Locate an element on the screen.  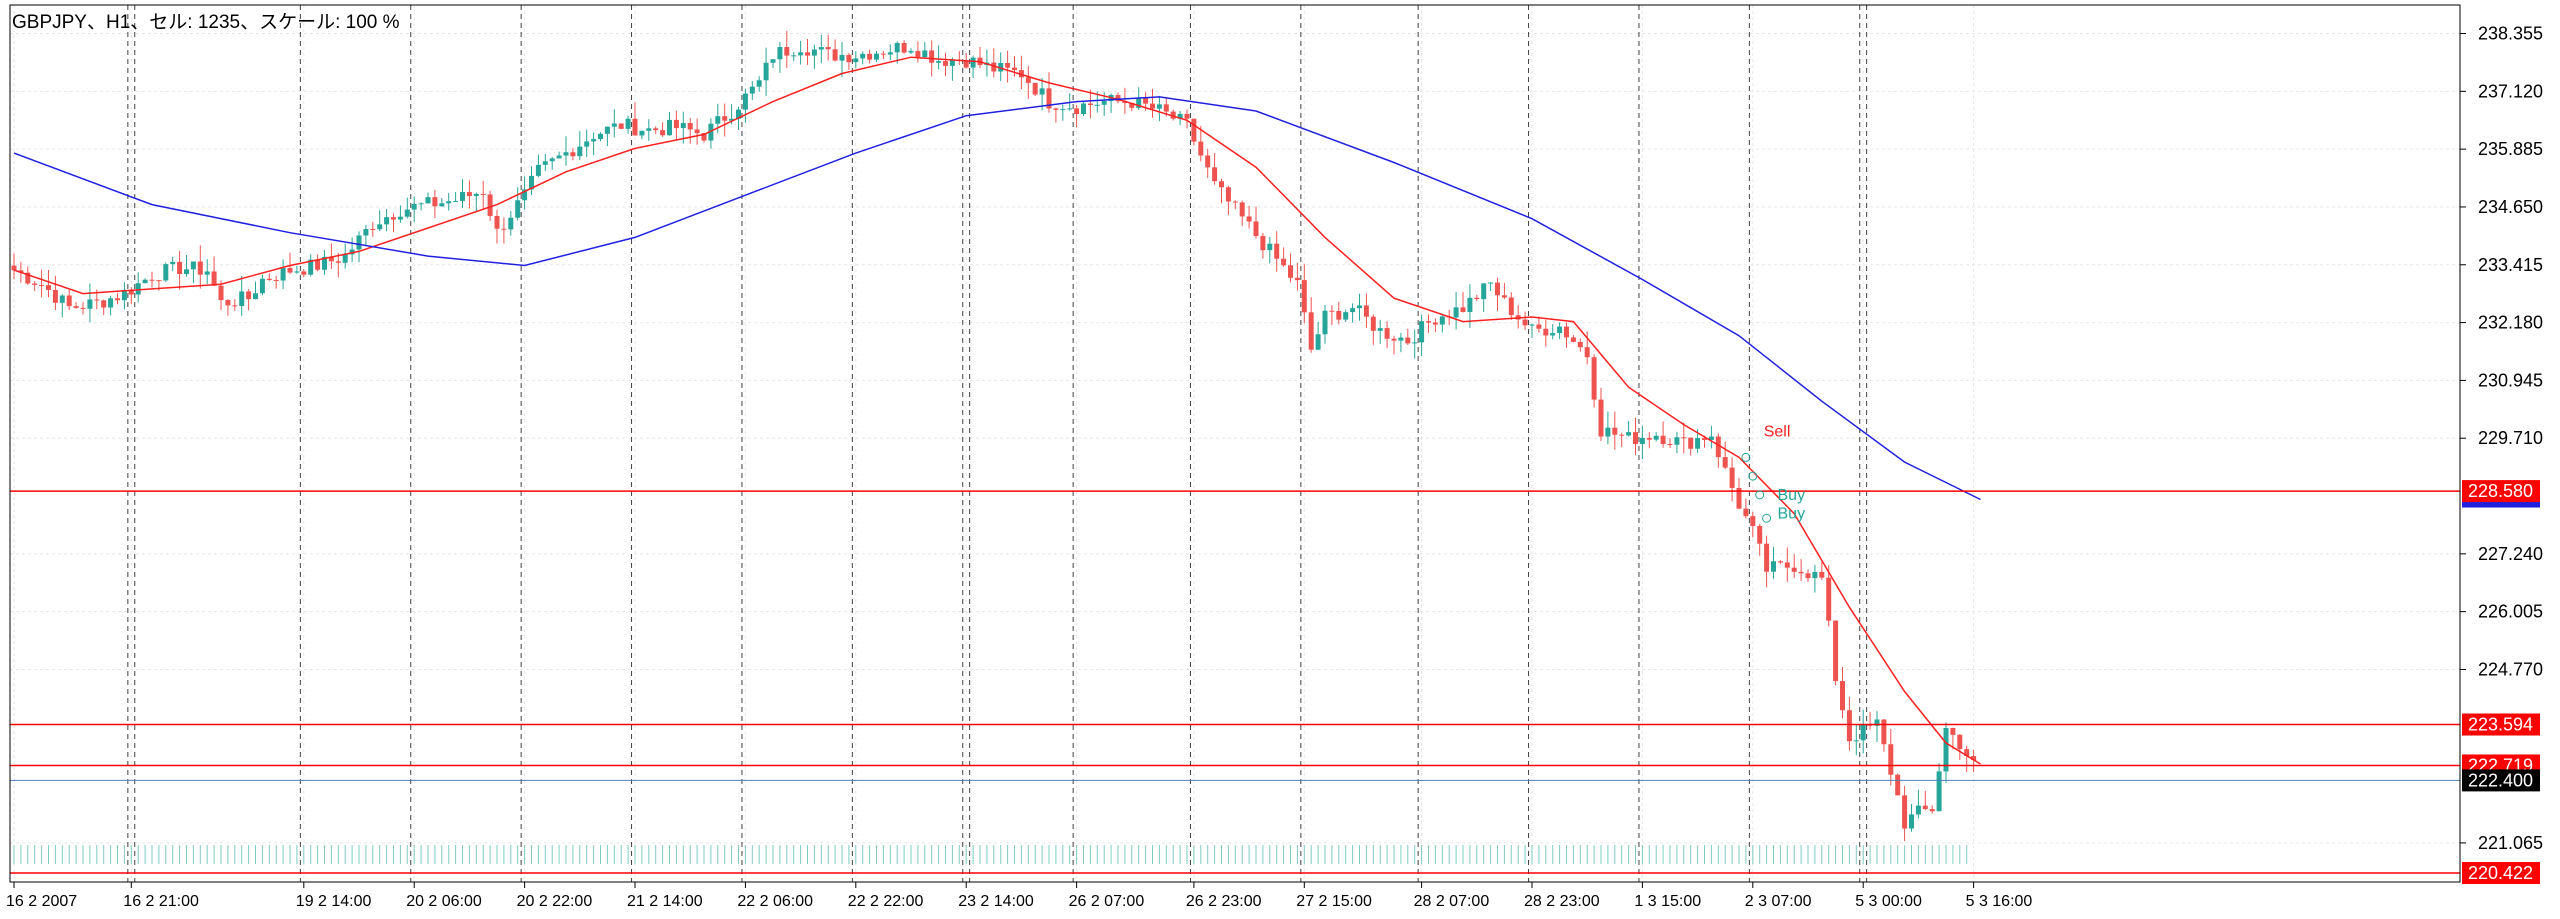
bid-tag-text: 222.400 is located at coordinates (2500, 780).